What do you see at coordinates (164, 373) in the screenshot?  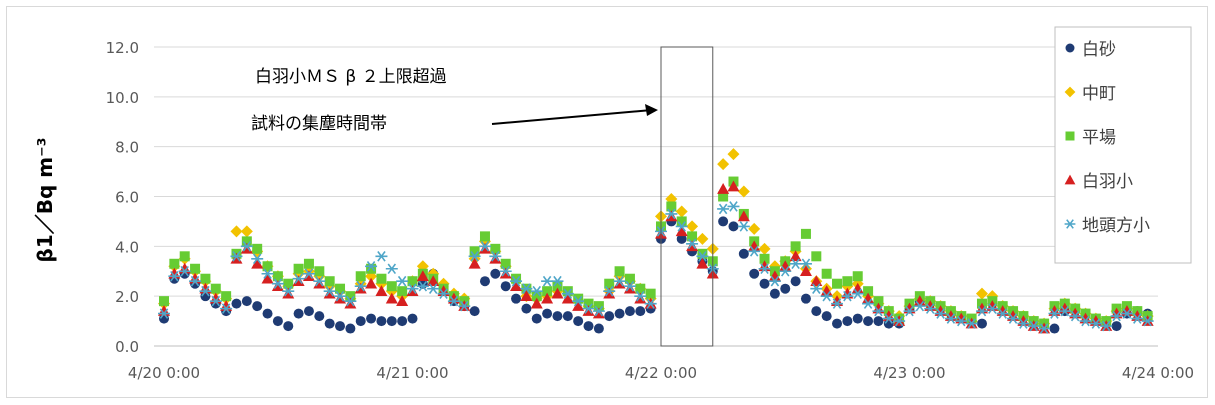 I see `x-tick-label: 4/20 0:00` at bounding box center [164, 373].